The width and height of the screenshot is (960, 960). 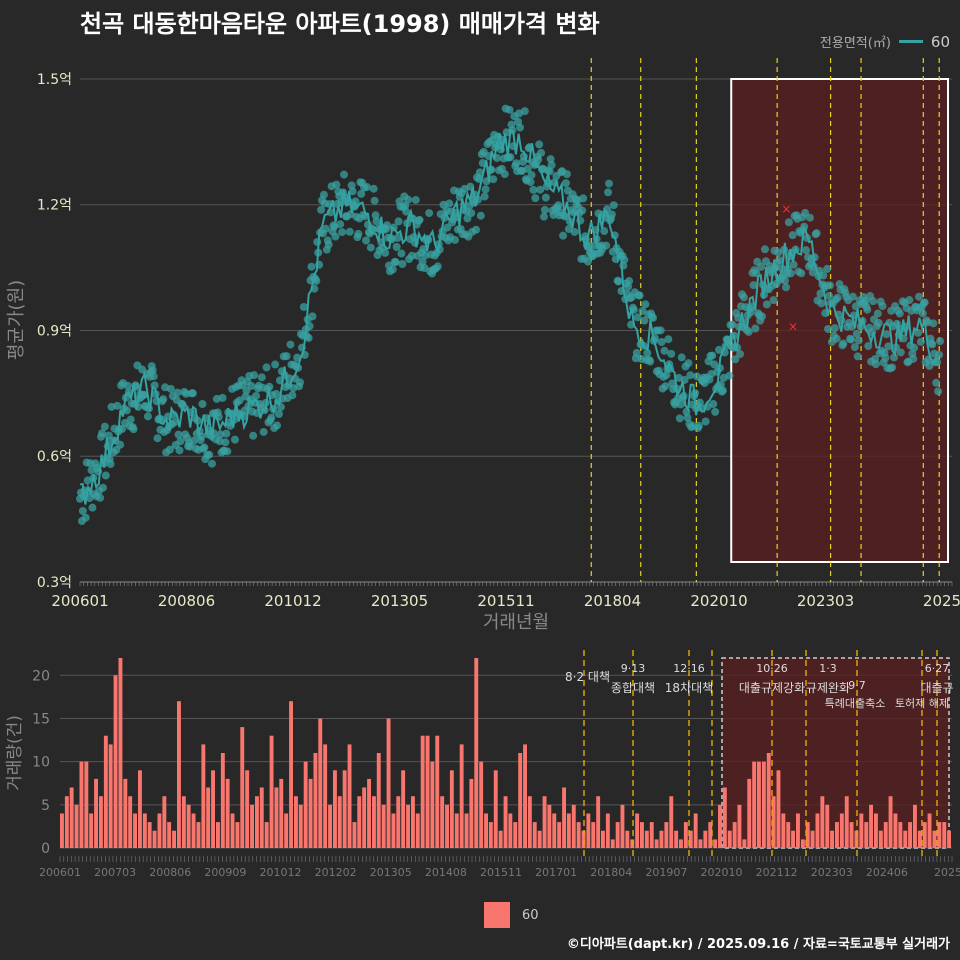 I want to click on x-tick-label: 2025, so click(x=941, y=601).